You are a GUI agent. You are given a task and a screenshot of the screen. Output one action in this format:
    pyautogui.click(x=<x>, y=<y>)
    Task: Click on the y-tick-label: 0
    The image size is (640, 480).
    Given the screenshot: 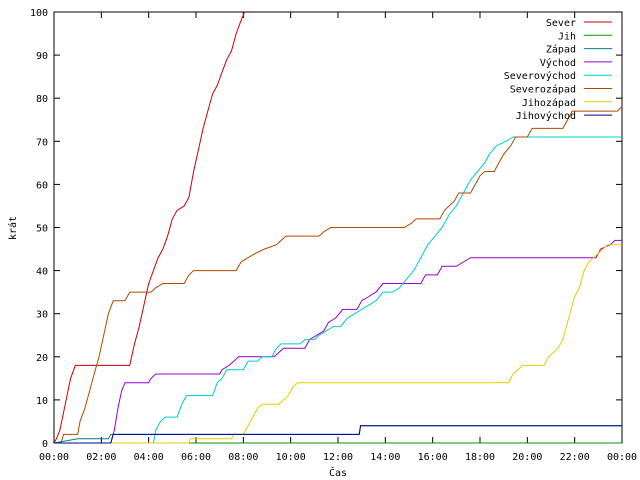 What is the action you would take?
    pyautogui.click(x=45, y=444)
    